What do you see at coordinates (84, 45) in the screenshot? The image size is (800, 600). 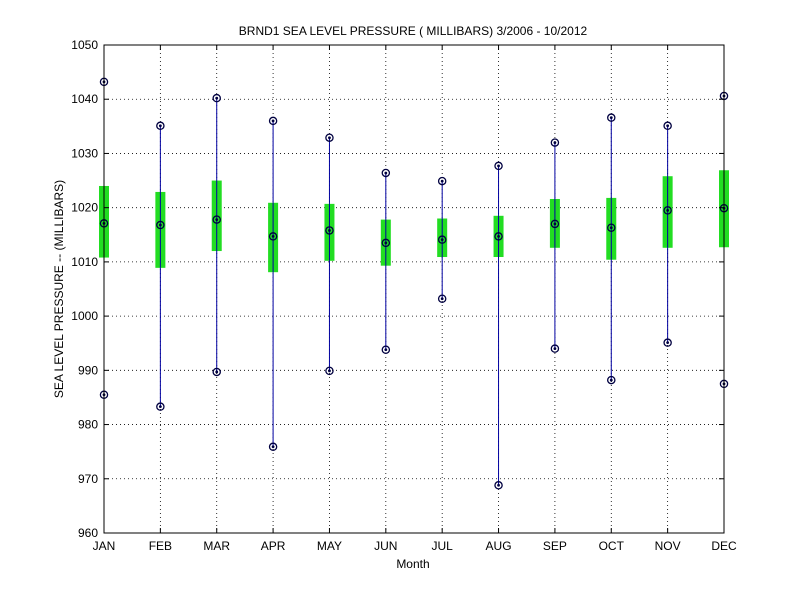 I see `y-tick-label: 1050` at bounding box center [84, 45].